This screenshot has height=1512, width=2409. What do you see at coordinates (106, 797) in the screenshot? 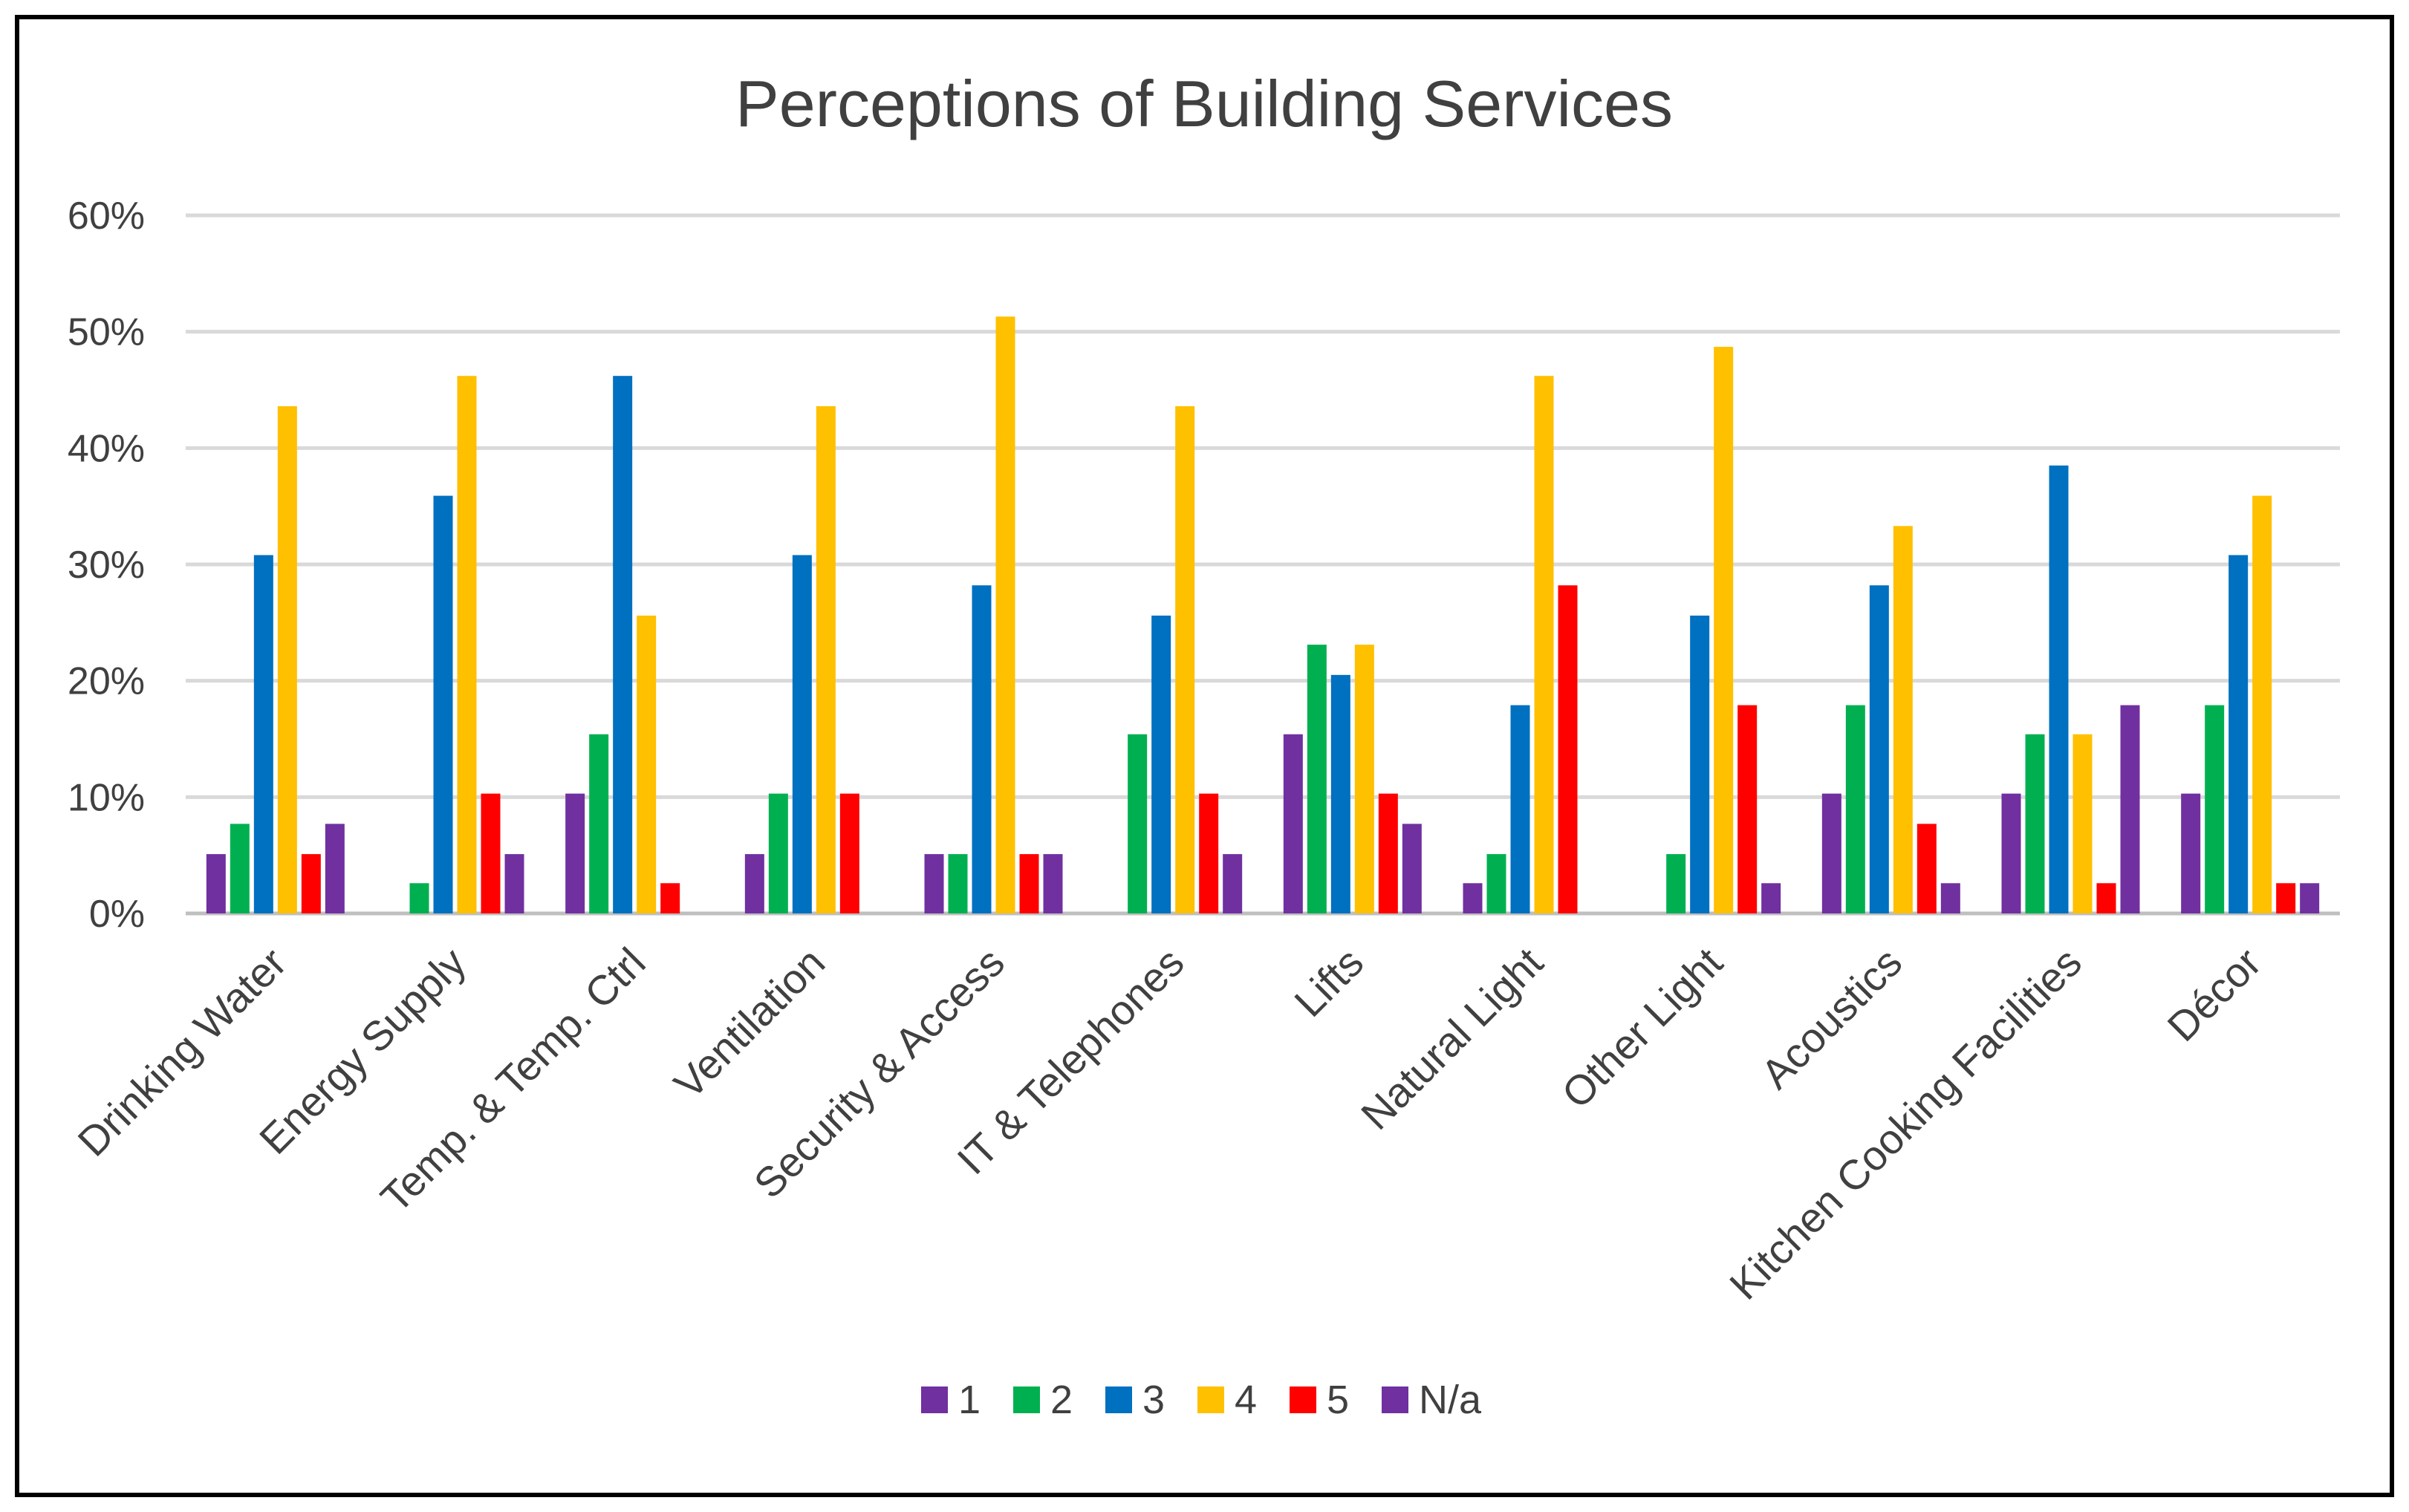
I see `y-tick-label: 10%` at bounding box center [106, 797].